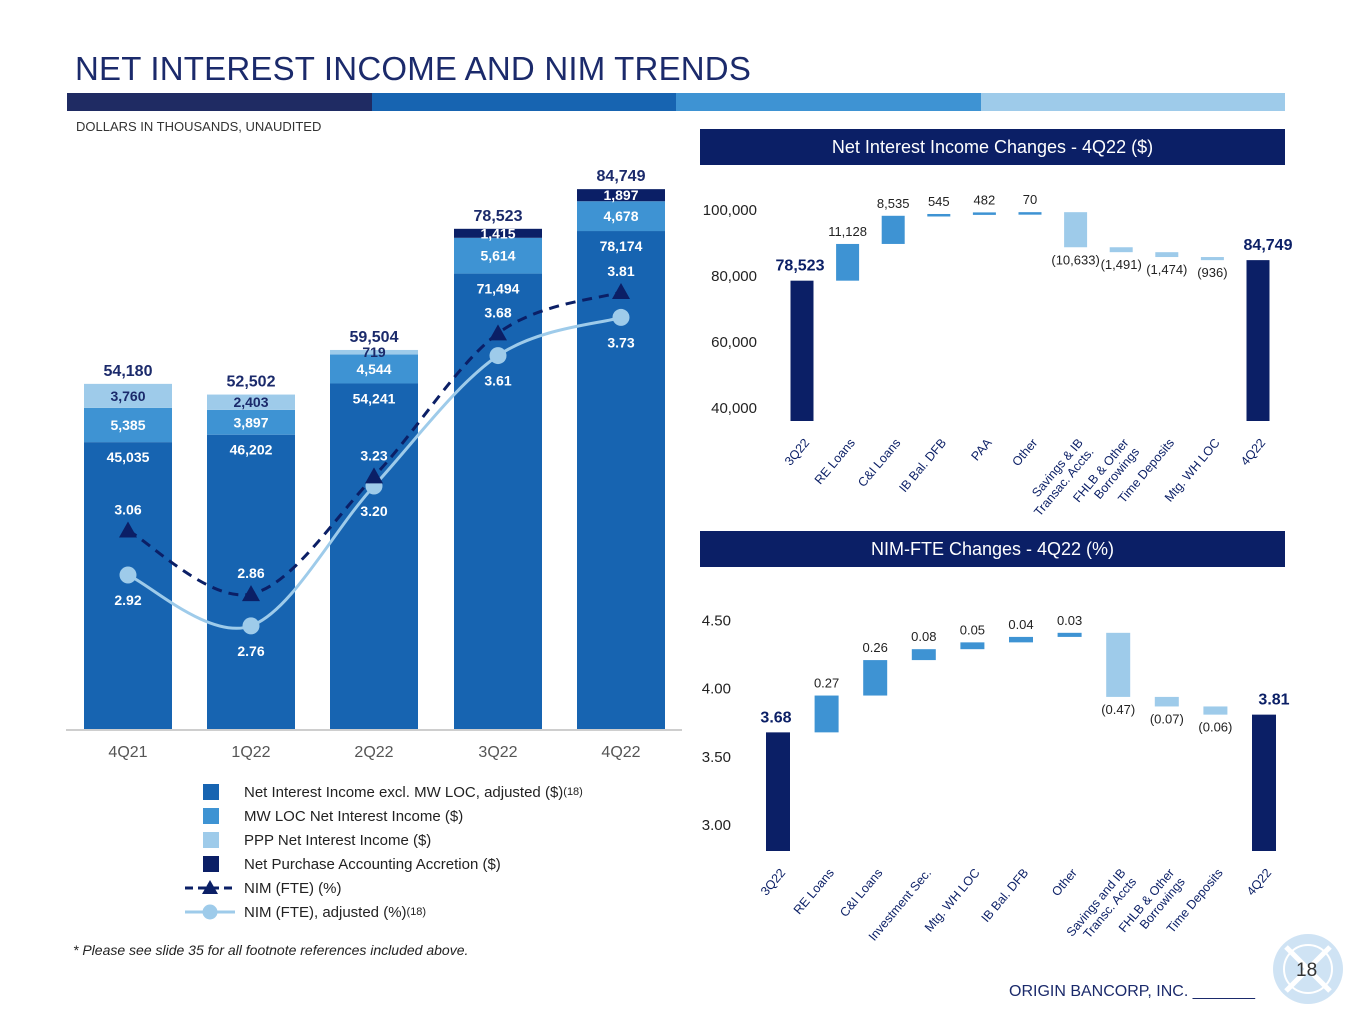 The image size is (1365, 1024). I want to click on y-tick-label: 3.00, so click(716, 825).